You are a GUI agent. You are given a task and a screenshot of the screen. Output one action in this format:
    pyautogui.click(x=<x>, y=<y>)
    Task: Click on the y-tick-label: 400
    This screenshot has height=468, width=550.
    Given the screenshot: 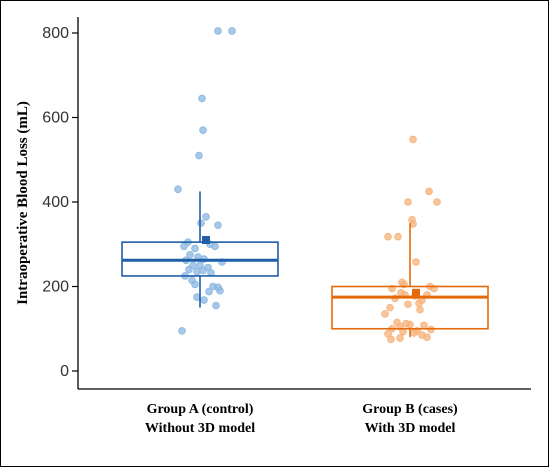 What is the action you would take?
    pyautogui.click(x=55, y=202)
    